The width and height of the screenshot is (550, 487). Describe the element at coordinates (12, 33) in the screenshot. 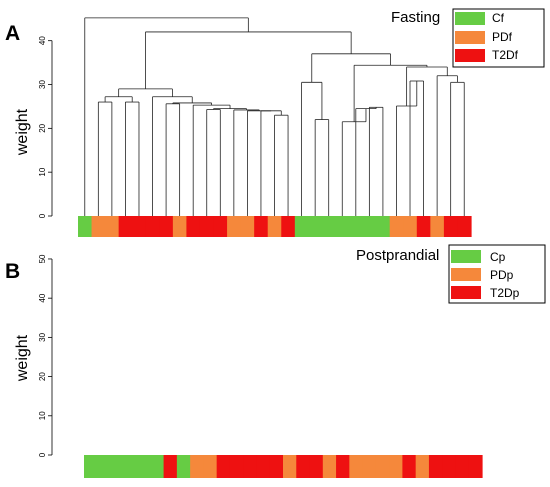

I see `panel-letter-a: A` at that location.